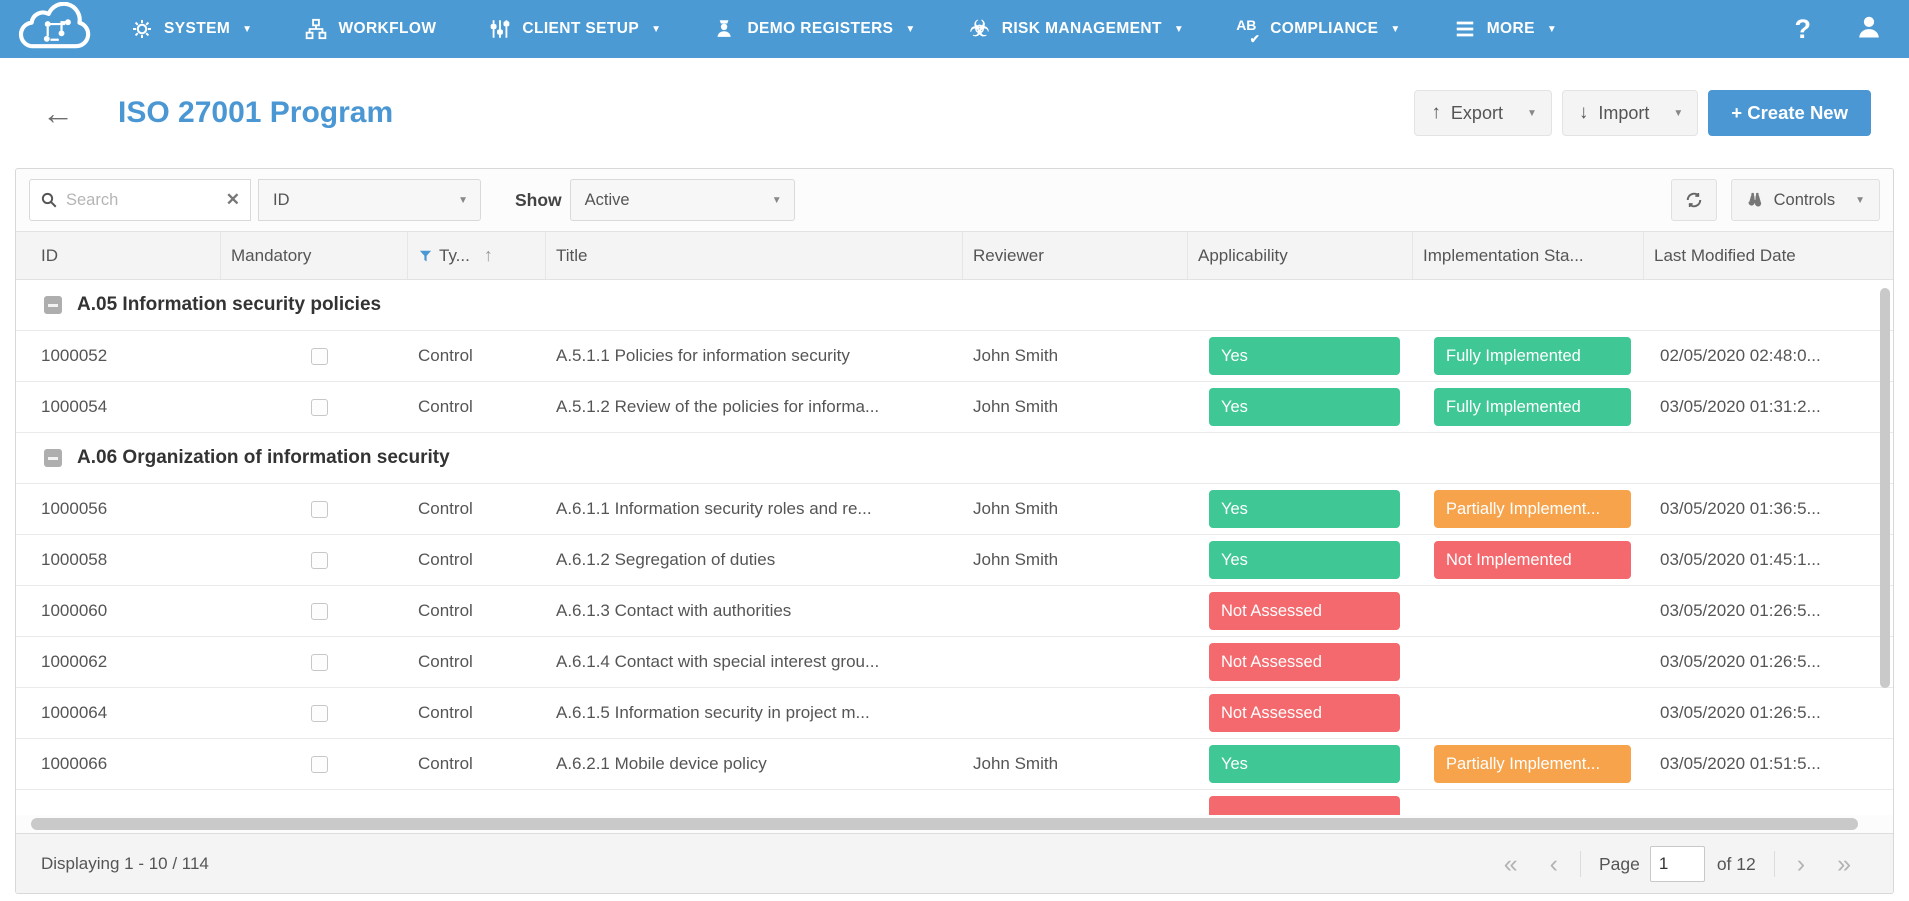  What do you see at coordinates (1076, 29) in the screenshot?
I see `nav-item-risk-management: ☣ RISK MANAGEMENT ▼` at bounding box center [1076, 29].